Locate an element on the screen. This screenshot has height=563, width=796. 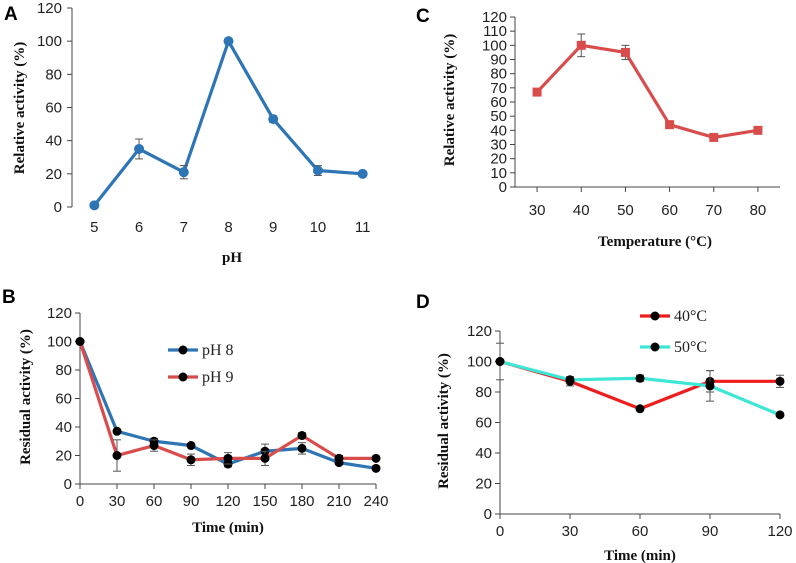
series-temperature-activity is located at coordinates (647, 87).